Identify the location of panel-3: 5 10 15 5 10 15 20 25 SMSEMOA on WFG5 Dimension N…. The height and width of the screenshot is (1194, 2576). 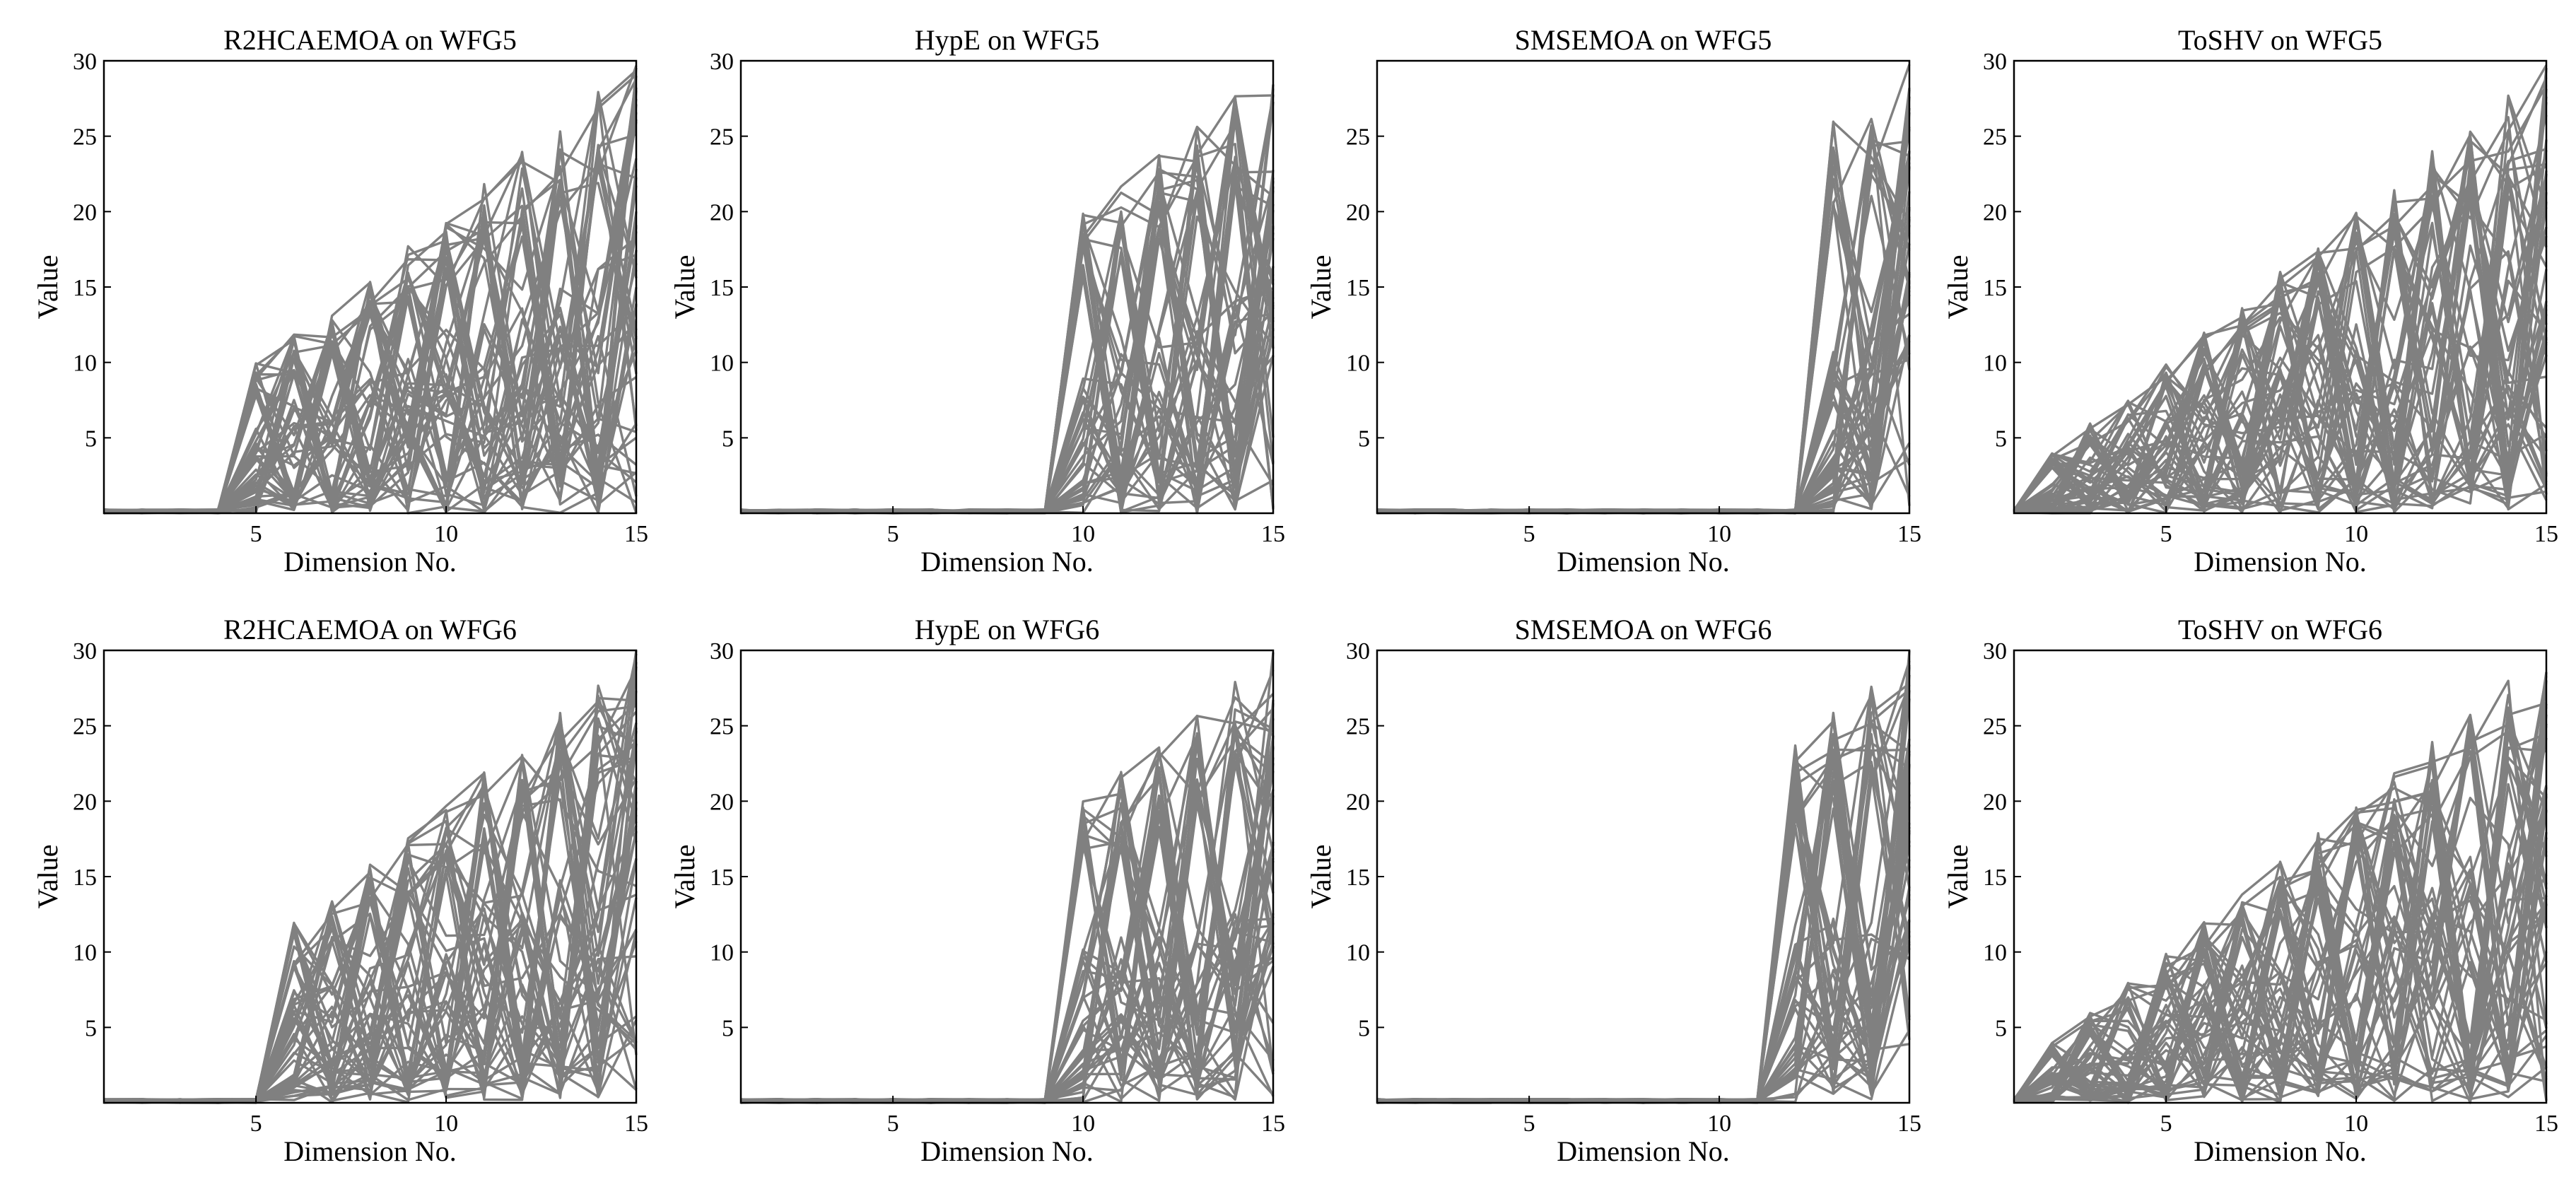
(1613, 301).